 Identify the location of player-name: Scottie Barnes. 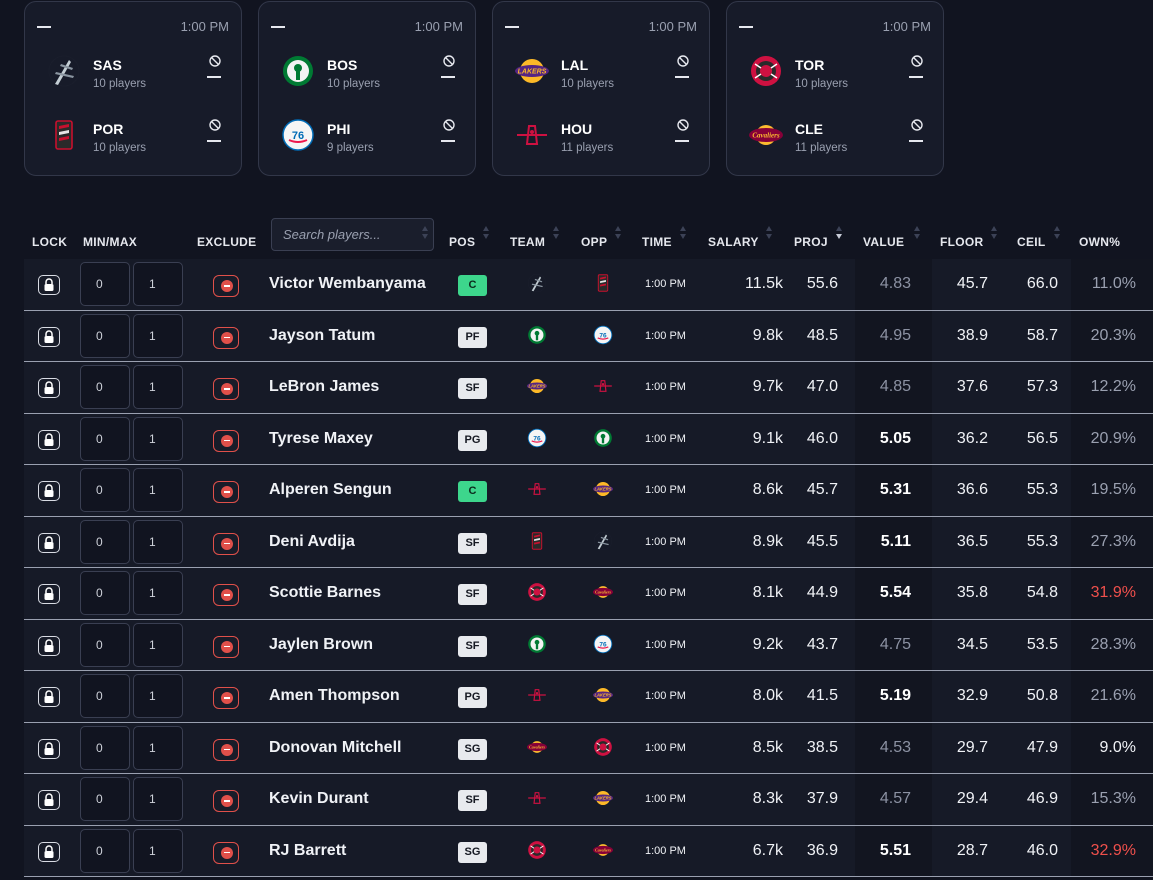
(325, 592).